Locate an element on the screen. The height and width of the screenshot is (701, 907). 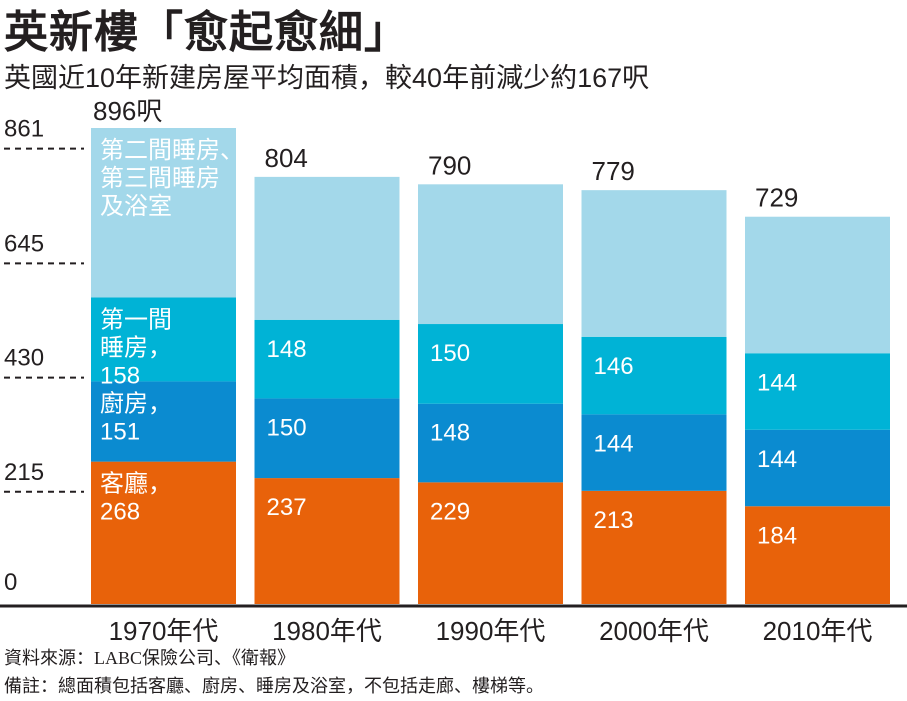
segment-label: 229 is located at coordinates (450, 511).